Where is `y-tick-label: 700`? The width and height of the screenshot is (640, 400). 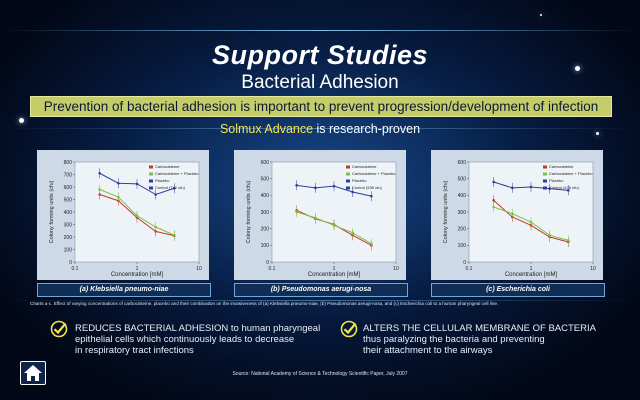 y-tick-label: 700 is located at coordinates (68, 175).